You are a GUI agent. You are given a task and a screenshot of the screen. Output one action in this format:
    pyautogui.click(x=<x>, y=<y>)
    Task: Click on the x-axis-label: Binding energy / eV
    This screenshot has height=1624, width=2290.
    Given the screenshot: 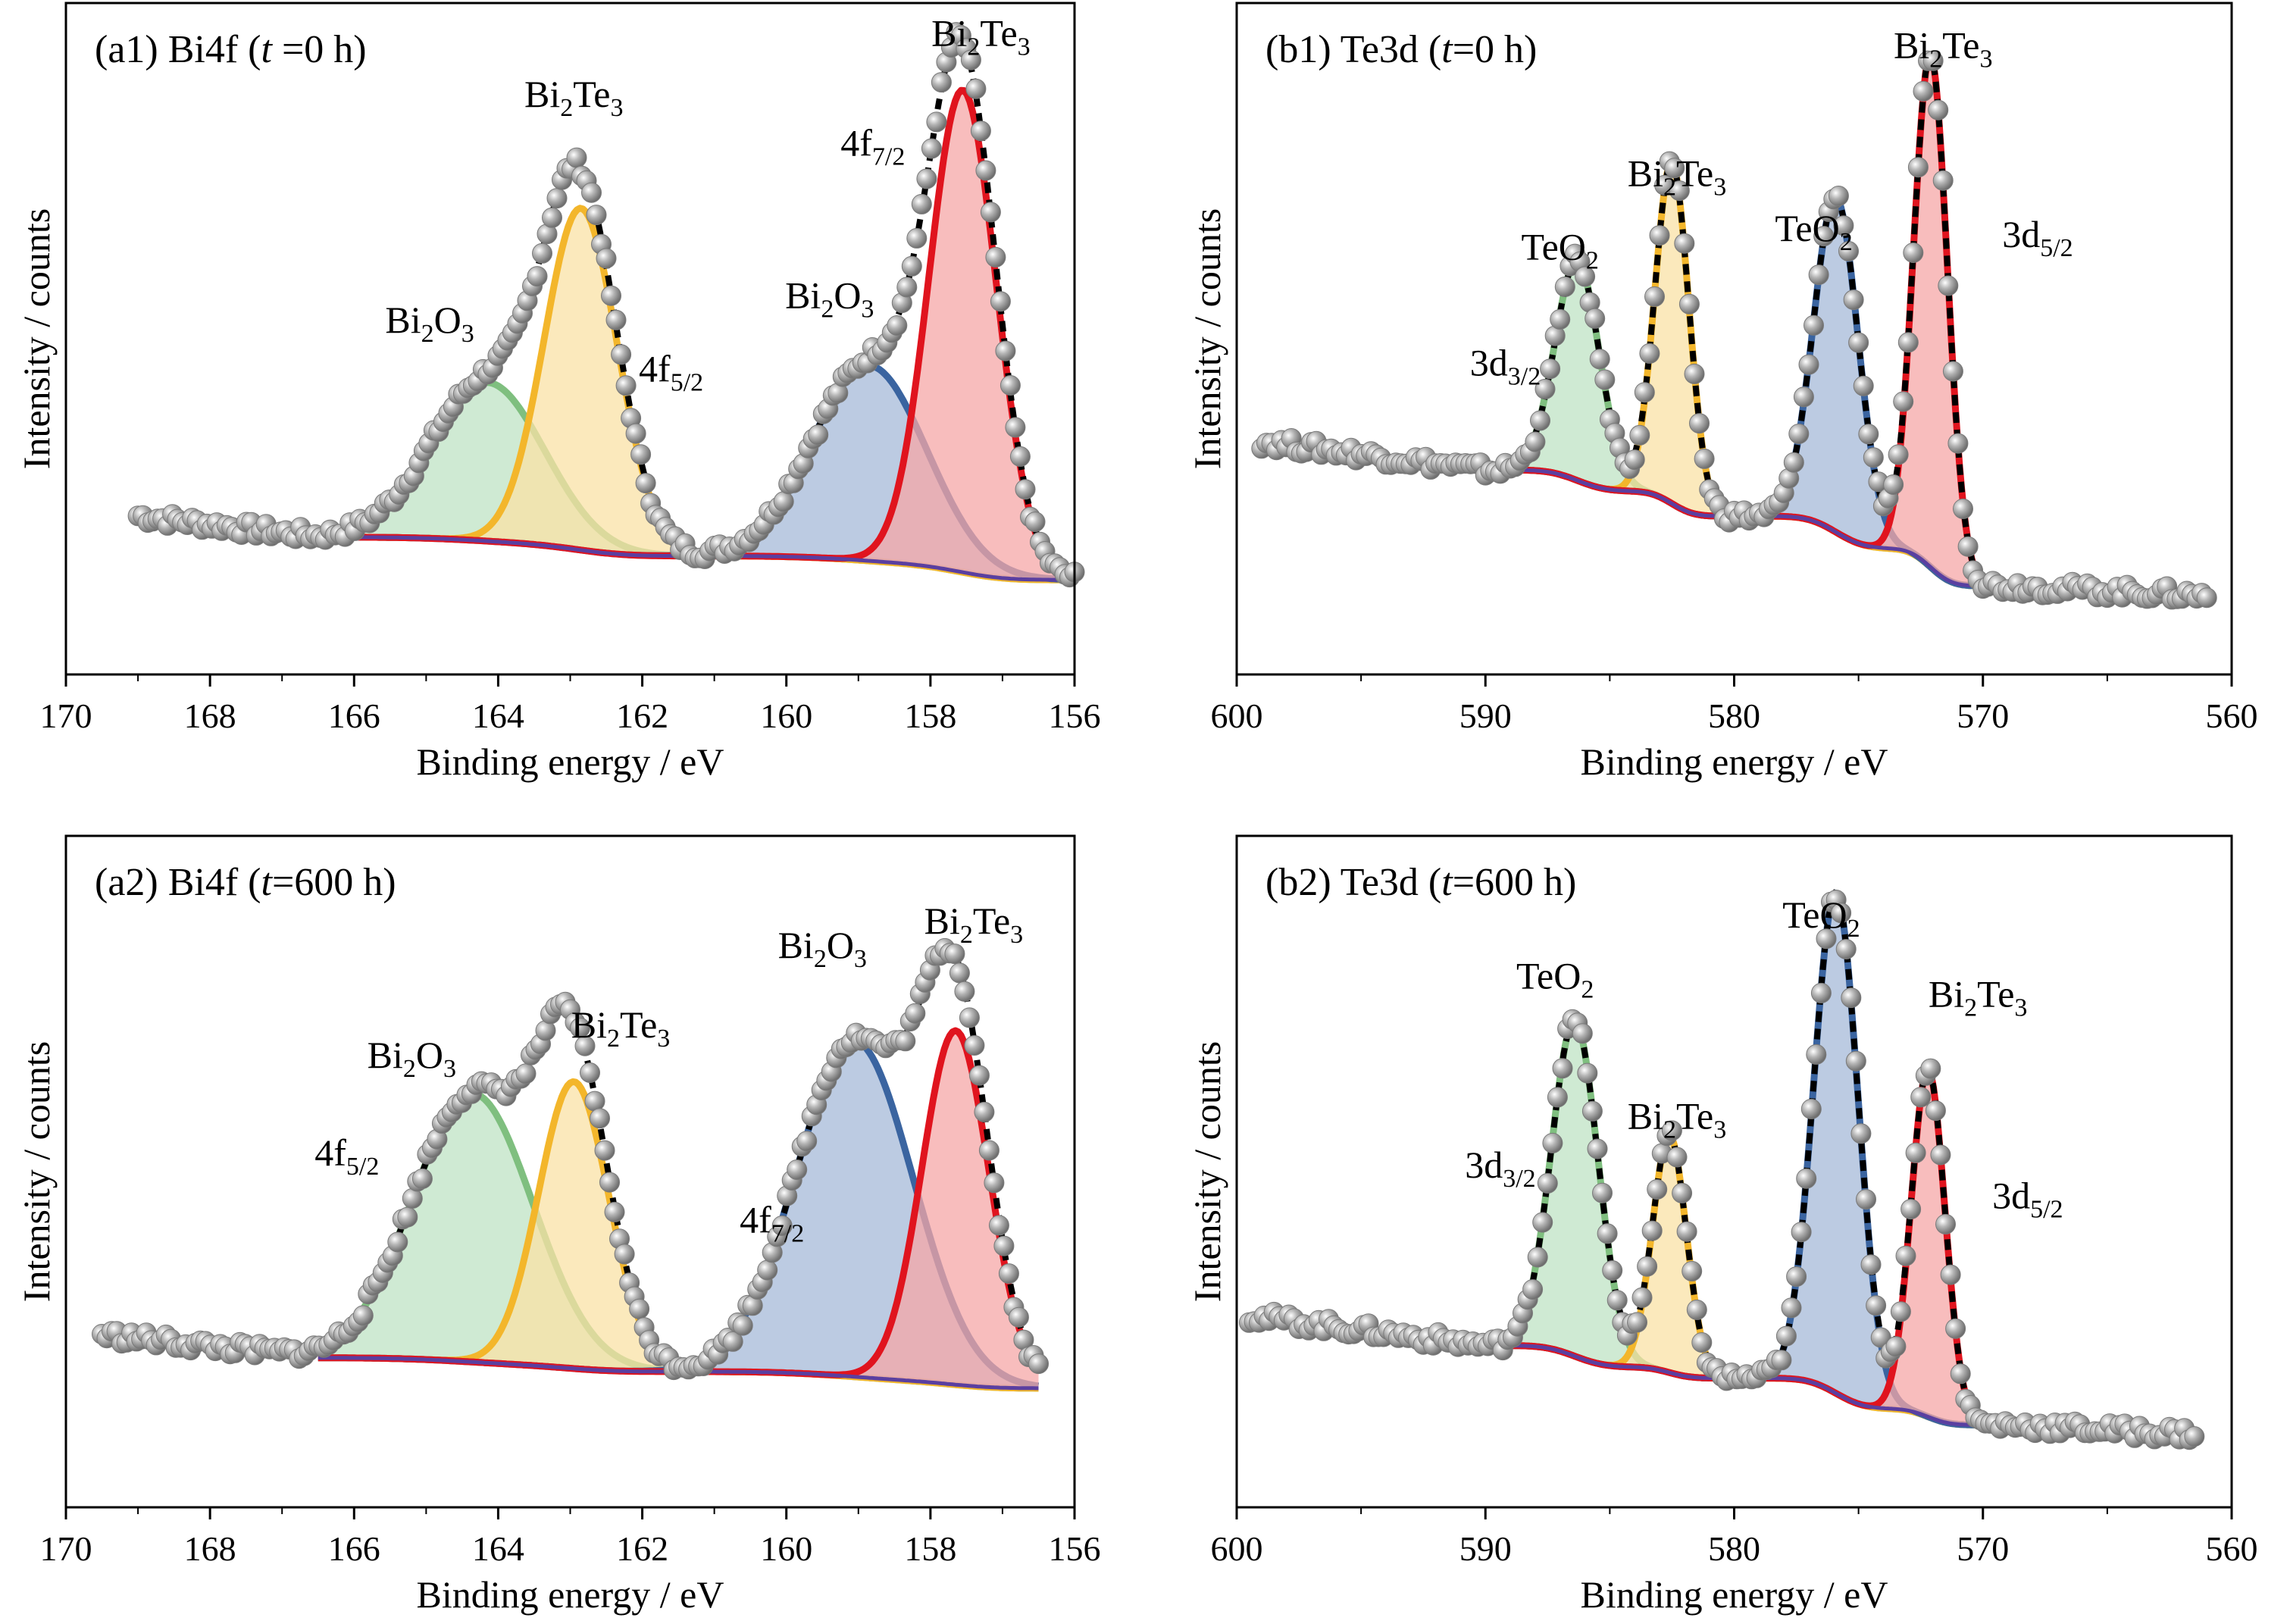 What is the action you would take?
    pyautogui.click(x=571, y=761)
    